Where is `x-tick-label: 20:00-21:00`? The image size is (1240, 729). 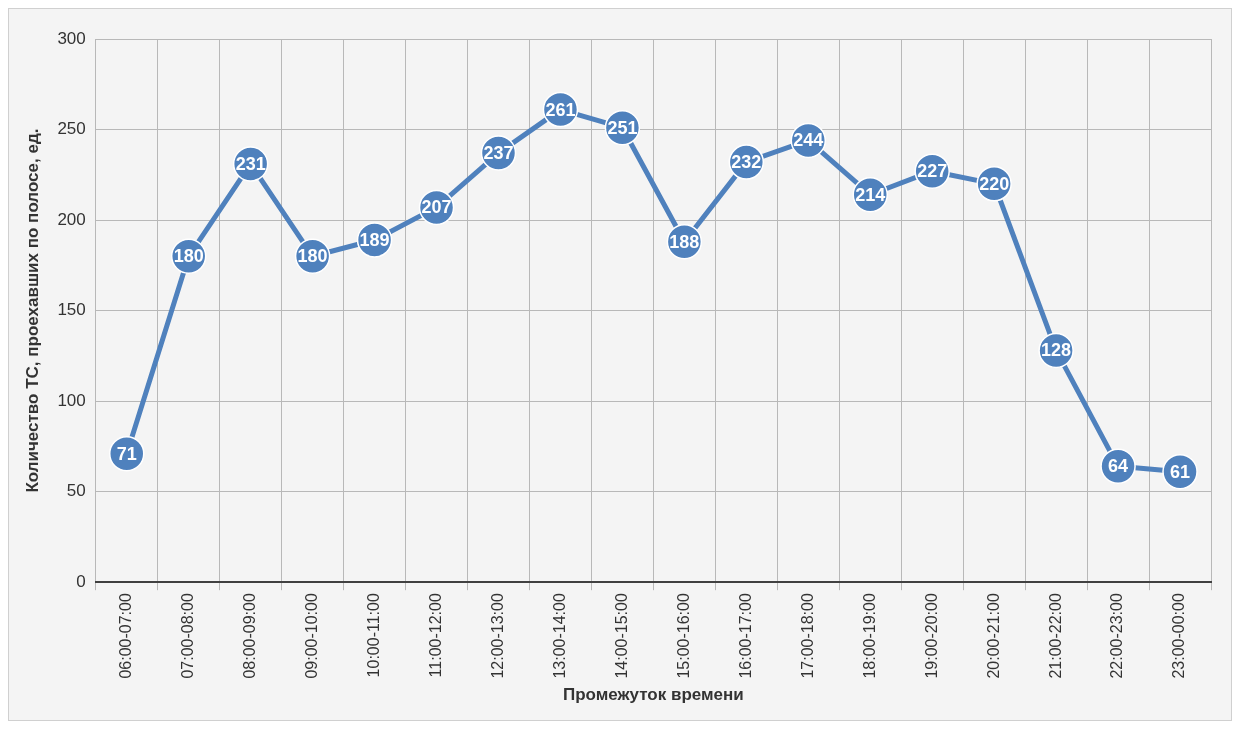
x-tick-label: 20:00-21:00 is located at coordinates (993, 636).